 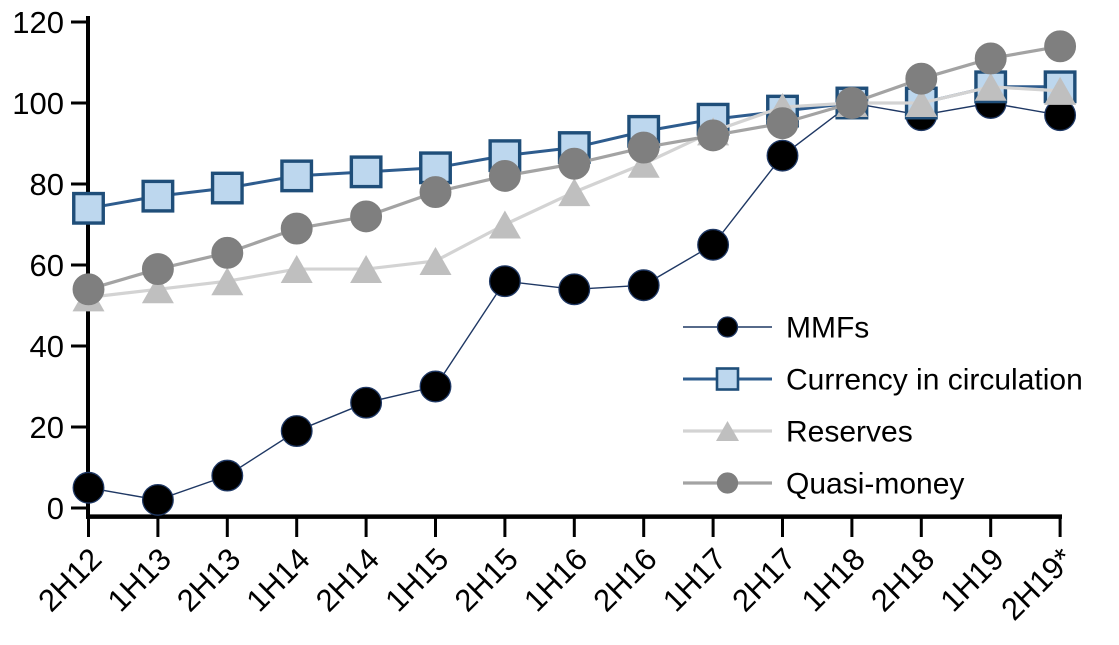 I want to click on marker-quasi-money-2h12, so click(x=88, y=289).